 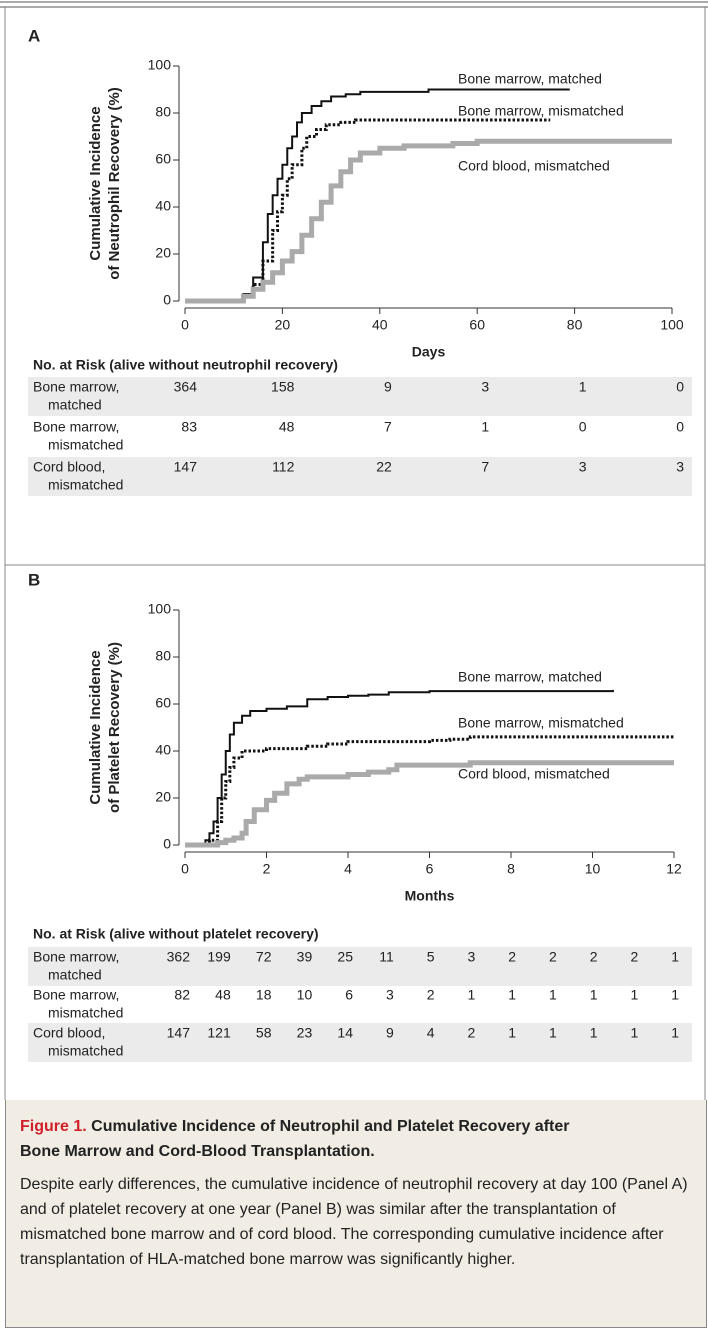 What do you see at coordinates (283, 467) in the screenshot?
I see `risk-count: 112` at bounding box center [283, 467].